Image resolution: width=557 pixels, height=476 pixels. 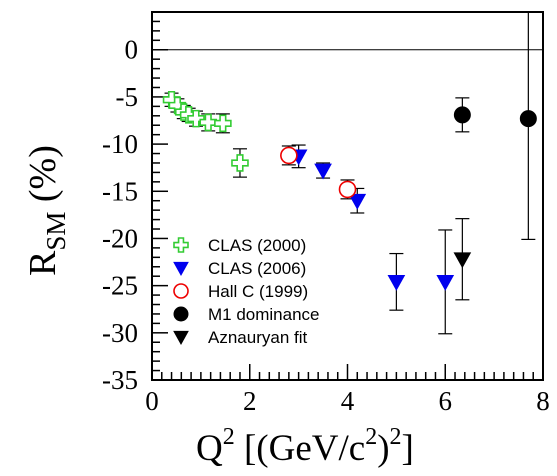 I want to click on legend-label: M1 dominance, so click(x=264, y=314).